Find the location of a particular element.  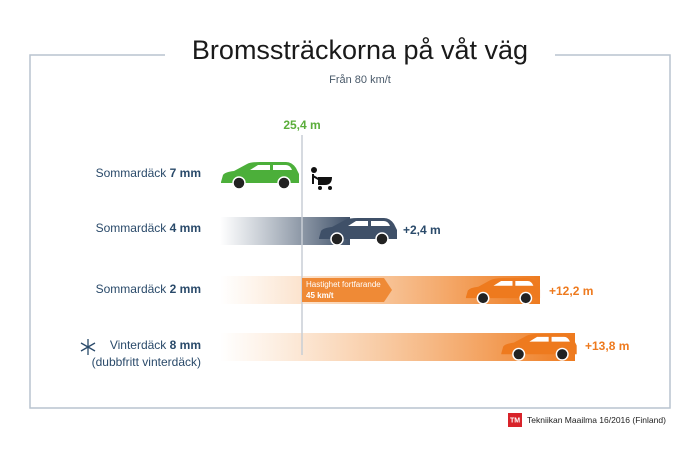

annotation-box is located at coordinates (347, 290).